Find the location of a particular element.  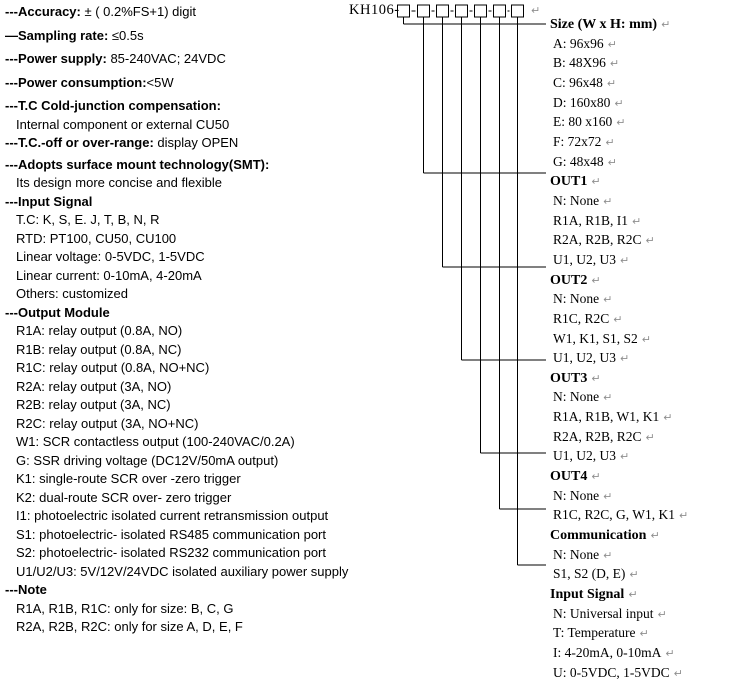

order-option-text: B: 48X96 is located at coordinates (579, 63).